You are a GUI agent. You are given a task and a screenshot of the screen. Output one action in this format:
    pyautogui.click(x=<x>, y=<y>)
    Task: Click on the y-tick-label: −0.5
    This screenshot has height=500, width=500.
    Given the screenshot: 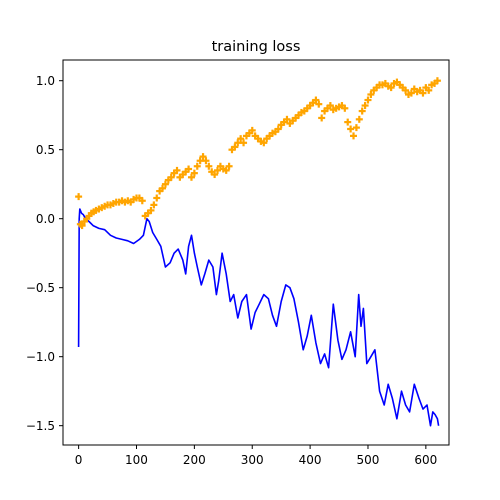 What is the action you would take?
    pyautogui.click(x=40, y=288)
    